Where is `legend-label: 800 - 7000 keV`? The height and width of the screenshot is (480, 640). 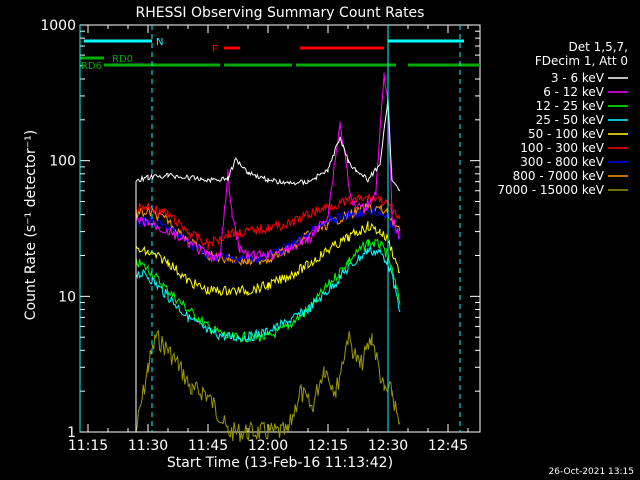
legend-label: 800 - 7000 keV is located at coordinates (559, 176).